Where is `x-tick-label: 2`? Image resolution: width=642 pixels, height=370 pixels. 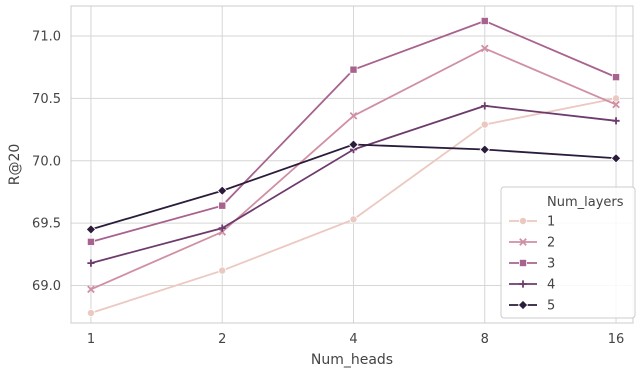 x-tick-label: 2 is located at coordinates (222, 339).